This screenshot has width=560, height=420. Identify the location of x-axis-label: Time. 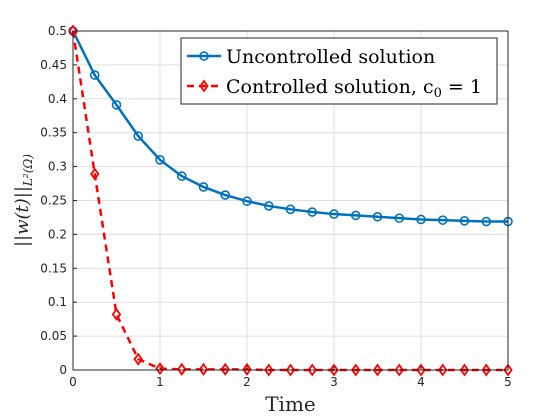
(290, 404).